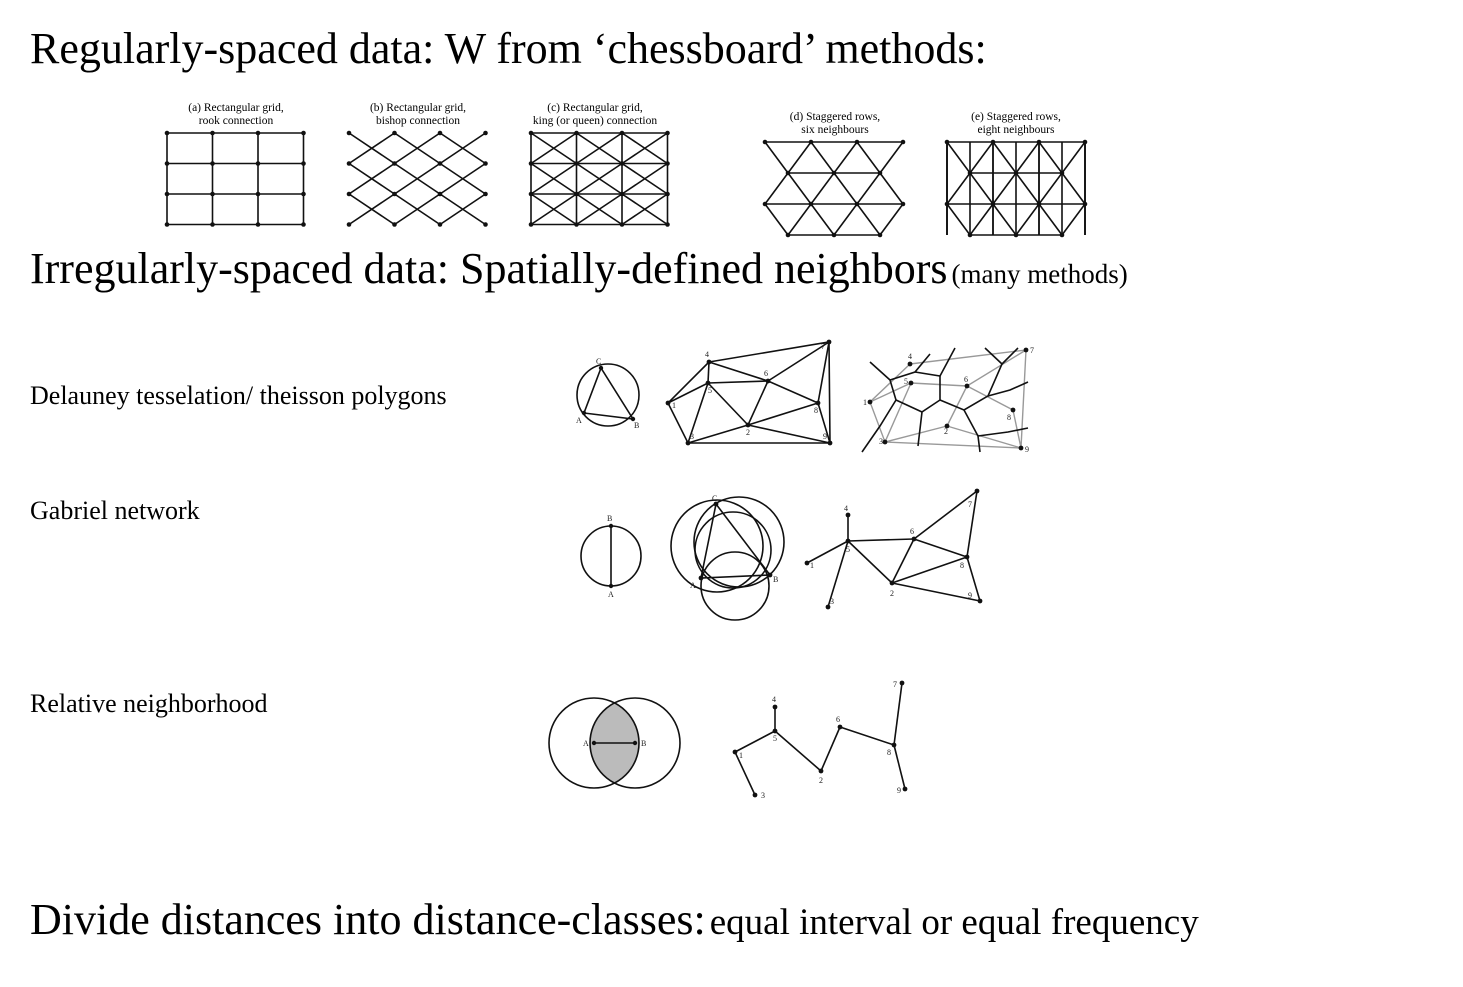 This screenshot has height=987, width=1463. What do you see at coordinates (236, 114) in the screenshot?
I see `caption-rook: (a) Rectangular grid, rook connection` at bounding box center [236, 114].